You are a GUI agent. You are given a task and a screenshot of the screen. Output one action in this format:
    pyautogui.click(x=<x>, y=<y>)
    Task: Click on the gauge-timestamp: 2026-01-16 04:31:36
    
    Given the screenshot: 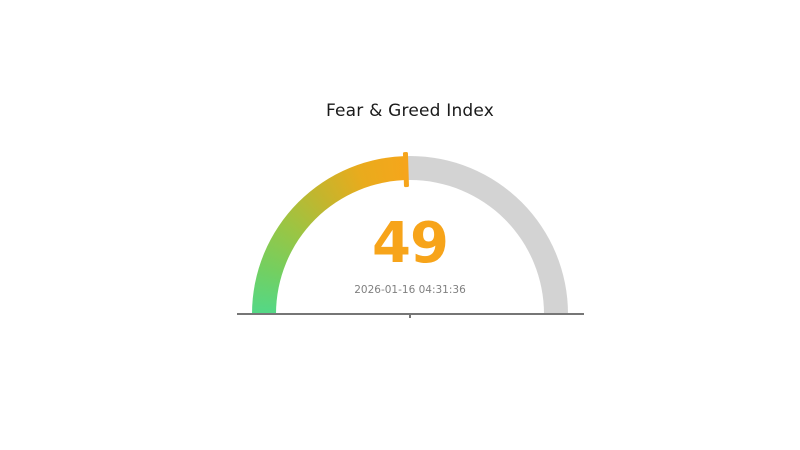 What is the action you would take?
    pyautogui.click(x=410, y=290)
    